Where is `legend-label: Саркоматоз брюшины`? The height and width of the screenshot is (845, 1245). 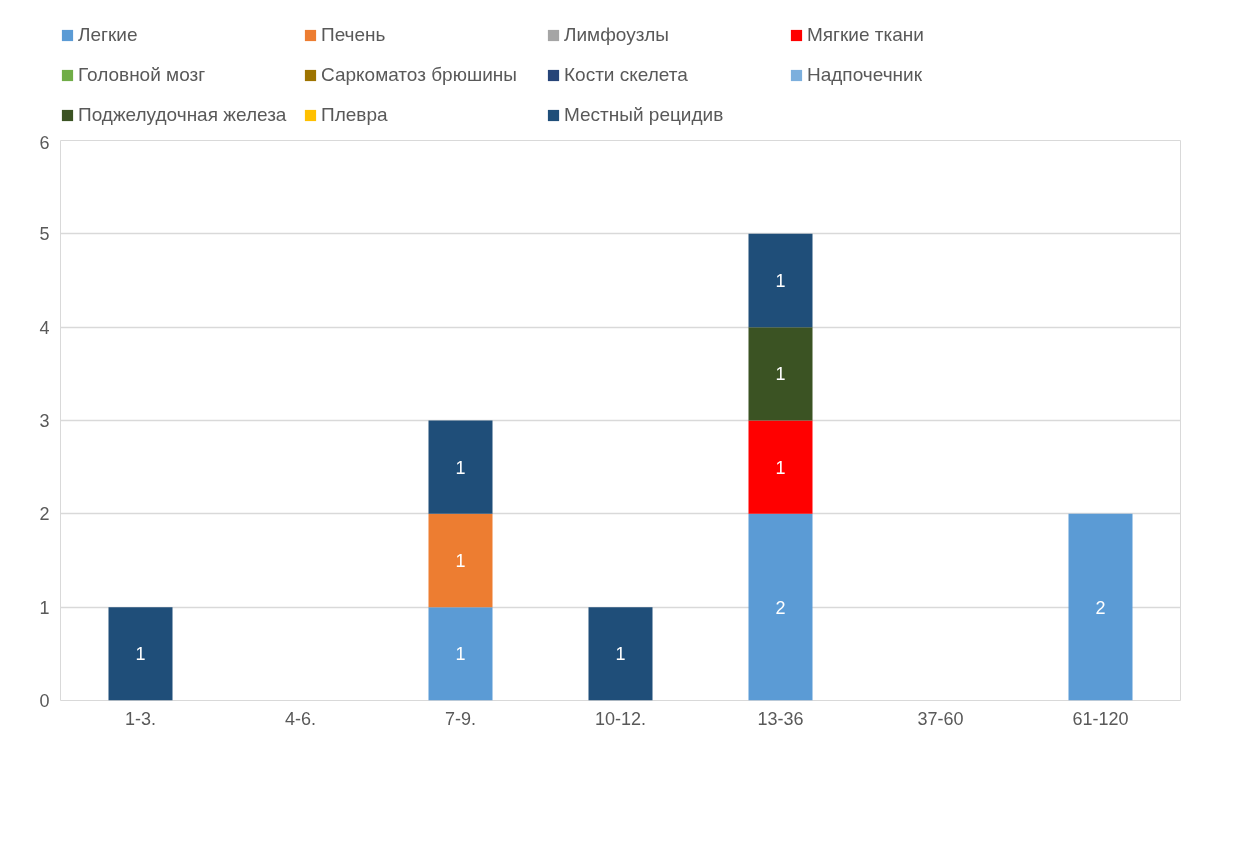
legend-label: Саркоматоз брюшины is located at coordinates (419, 75).